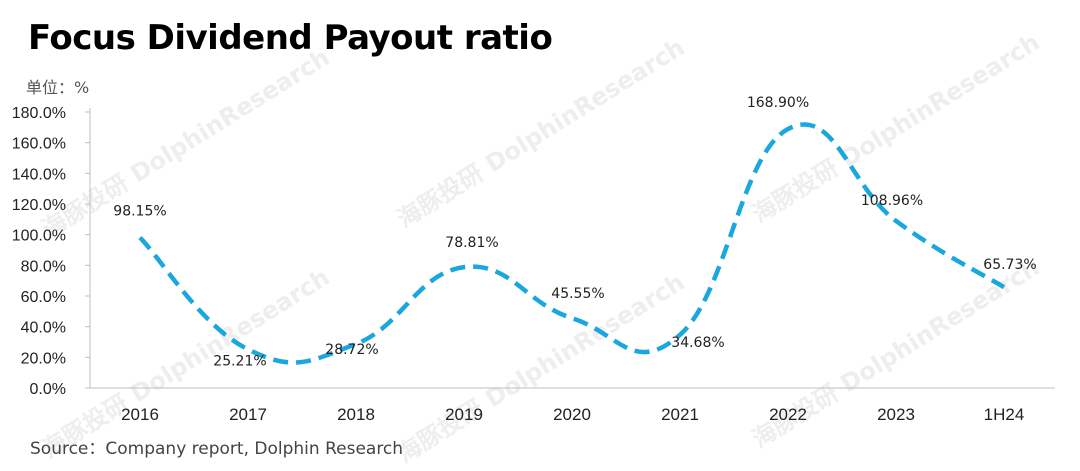 Image resolution: width=1080 pixels, height=471 pixels. I want to click on y-tick-label: 60.0%, so click(43, 297).